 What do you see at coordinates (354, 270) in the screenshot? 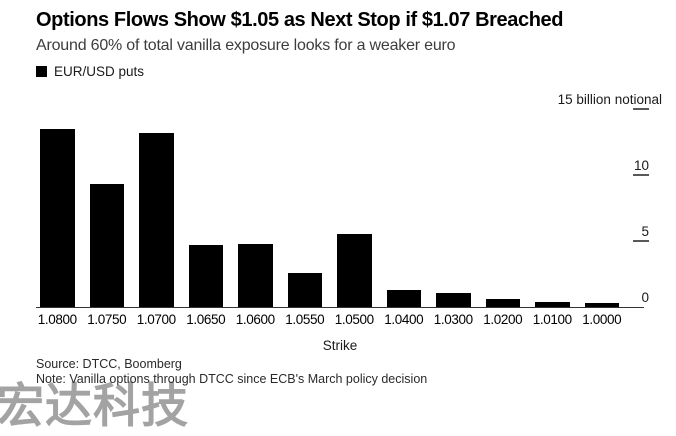
I see `bar-strike-1.0500` at bounding box center [354, 270].